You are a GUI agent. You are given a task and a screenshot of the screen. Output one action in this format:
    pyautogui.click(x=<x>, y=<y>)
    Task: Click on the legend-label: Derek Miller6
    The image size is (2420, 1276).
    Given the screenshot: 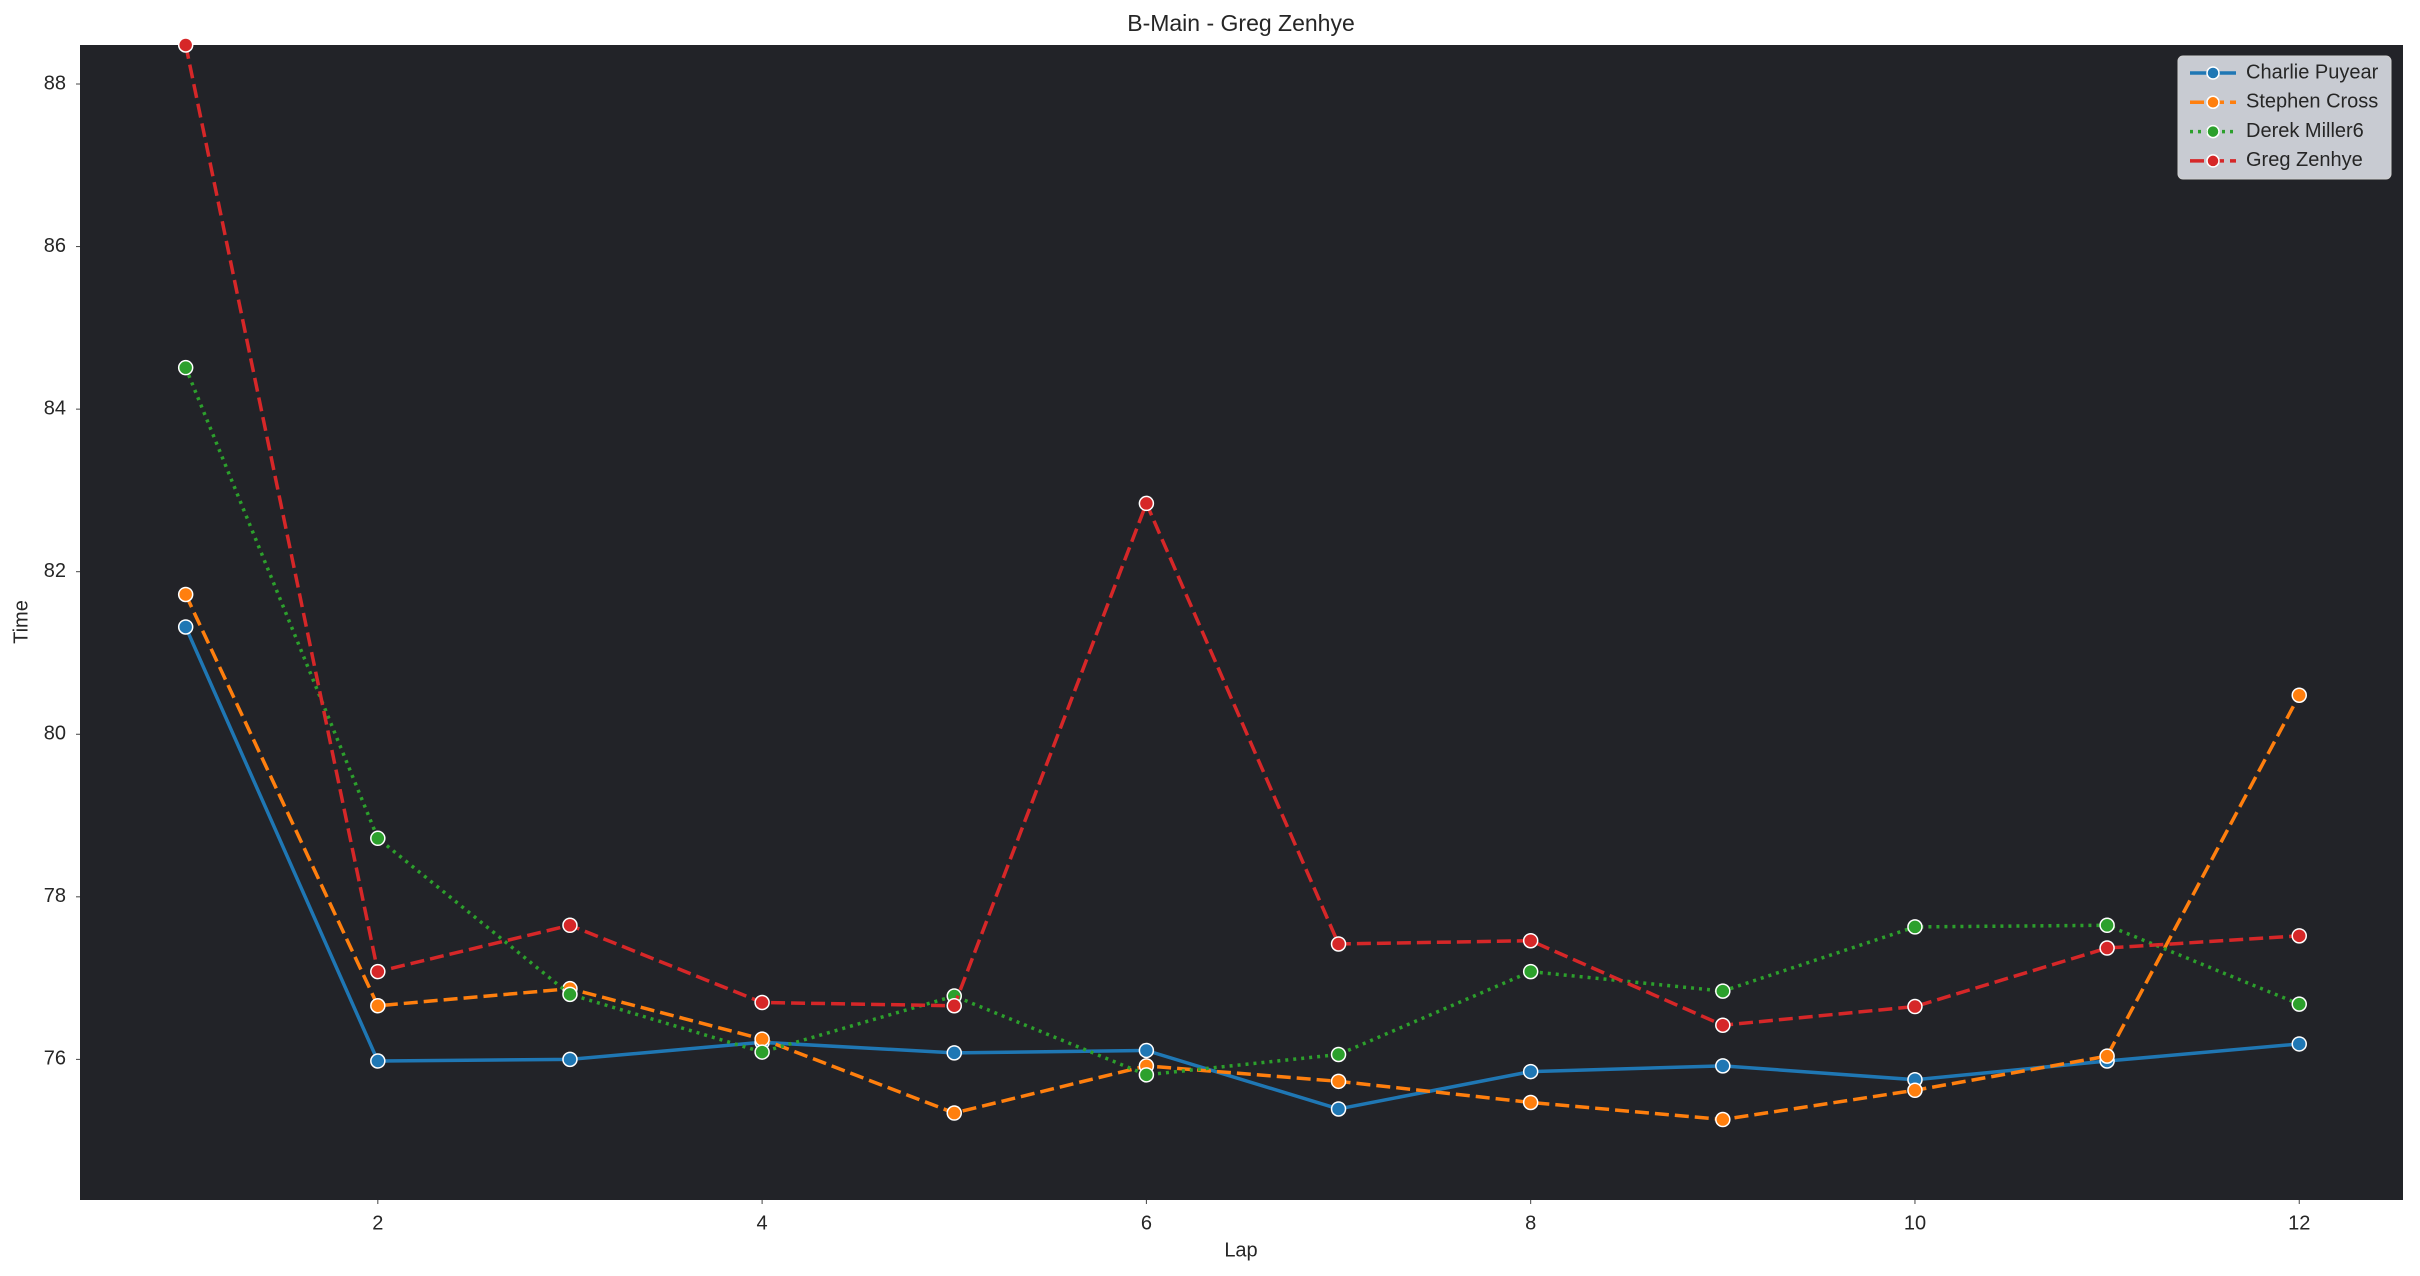 What is the action you would take?
    pyautogui.click(x=2305, y=131)
    